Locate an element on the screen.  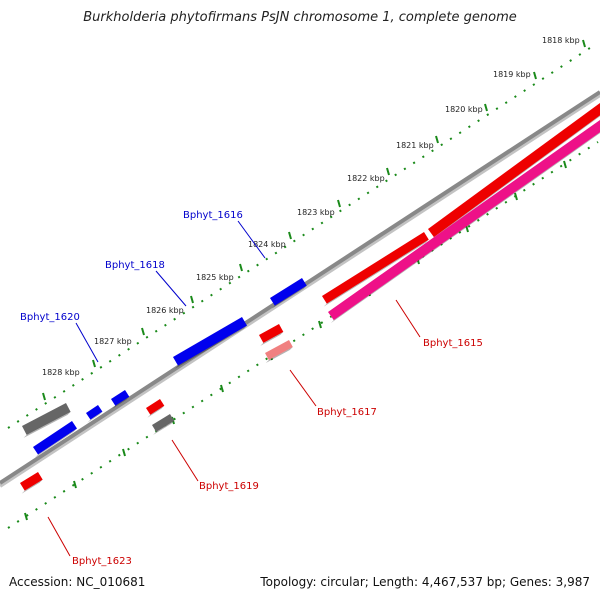
kbp-label: 1823 kbp is located at coordinates (316, 212).